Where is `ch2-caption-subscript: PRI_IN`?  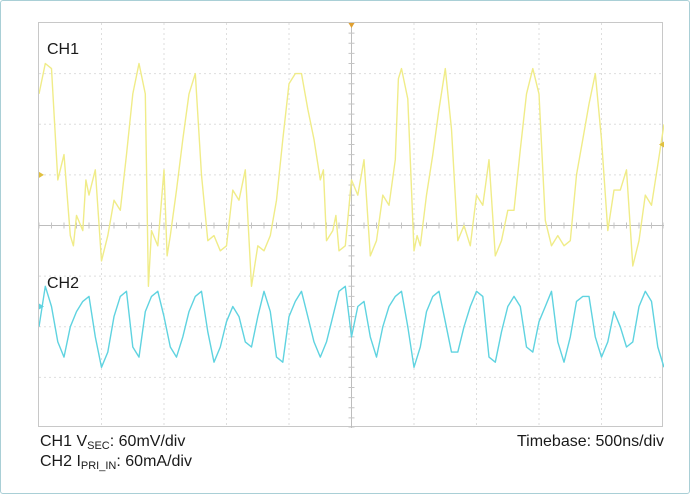 ch2-caption-subscript: PRI_IN is located at coordinates (98, 466).